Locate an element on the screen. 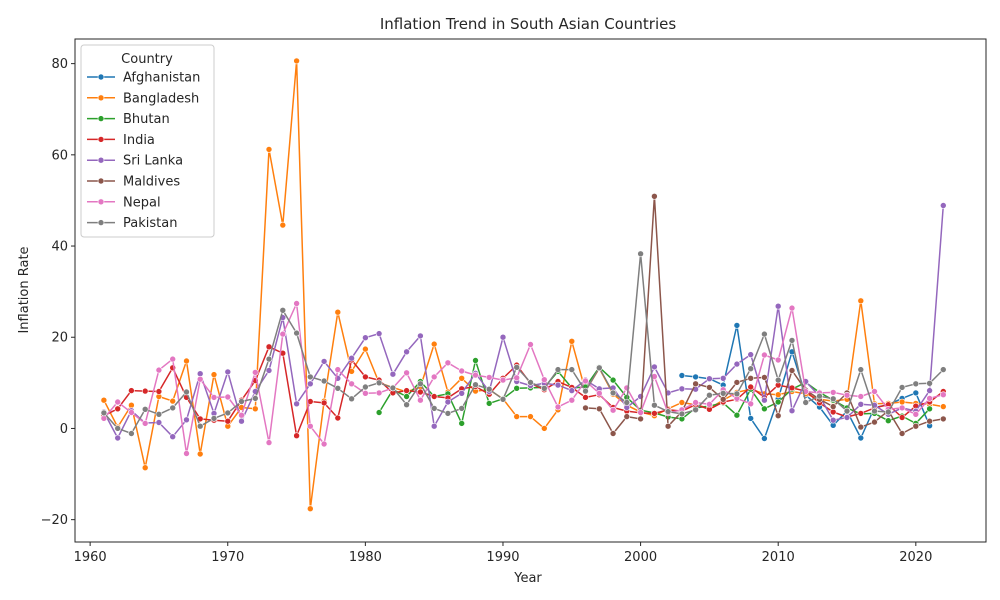 The height and width of the screenshot is (600, 1000). legend-label: Afghanistan is located at coordinates (161, 78).